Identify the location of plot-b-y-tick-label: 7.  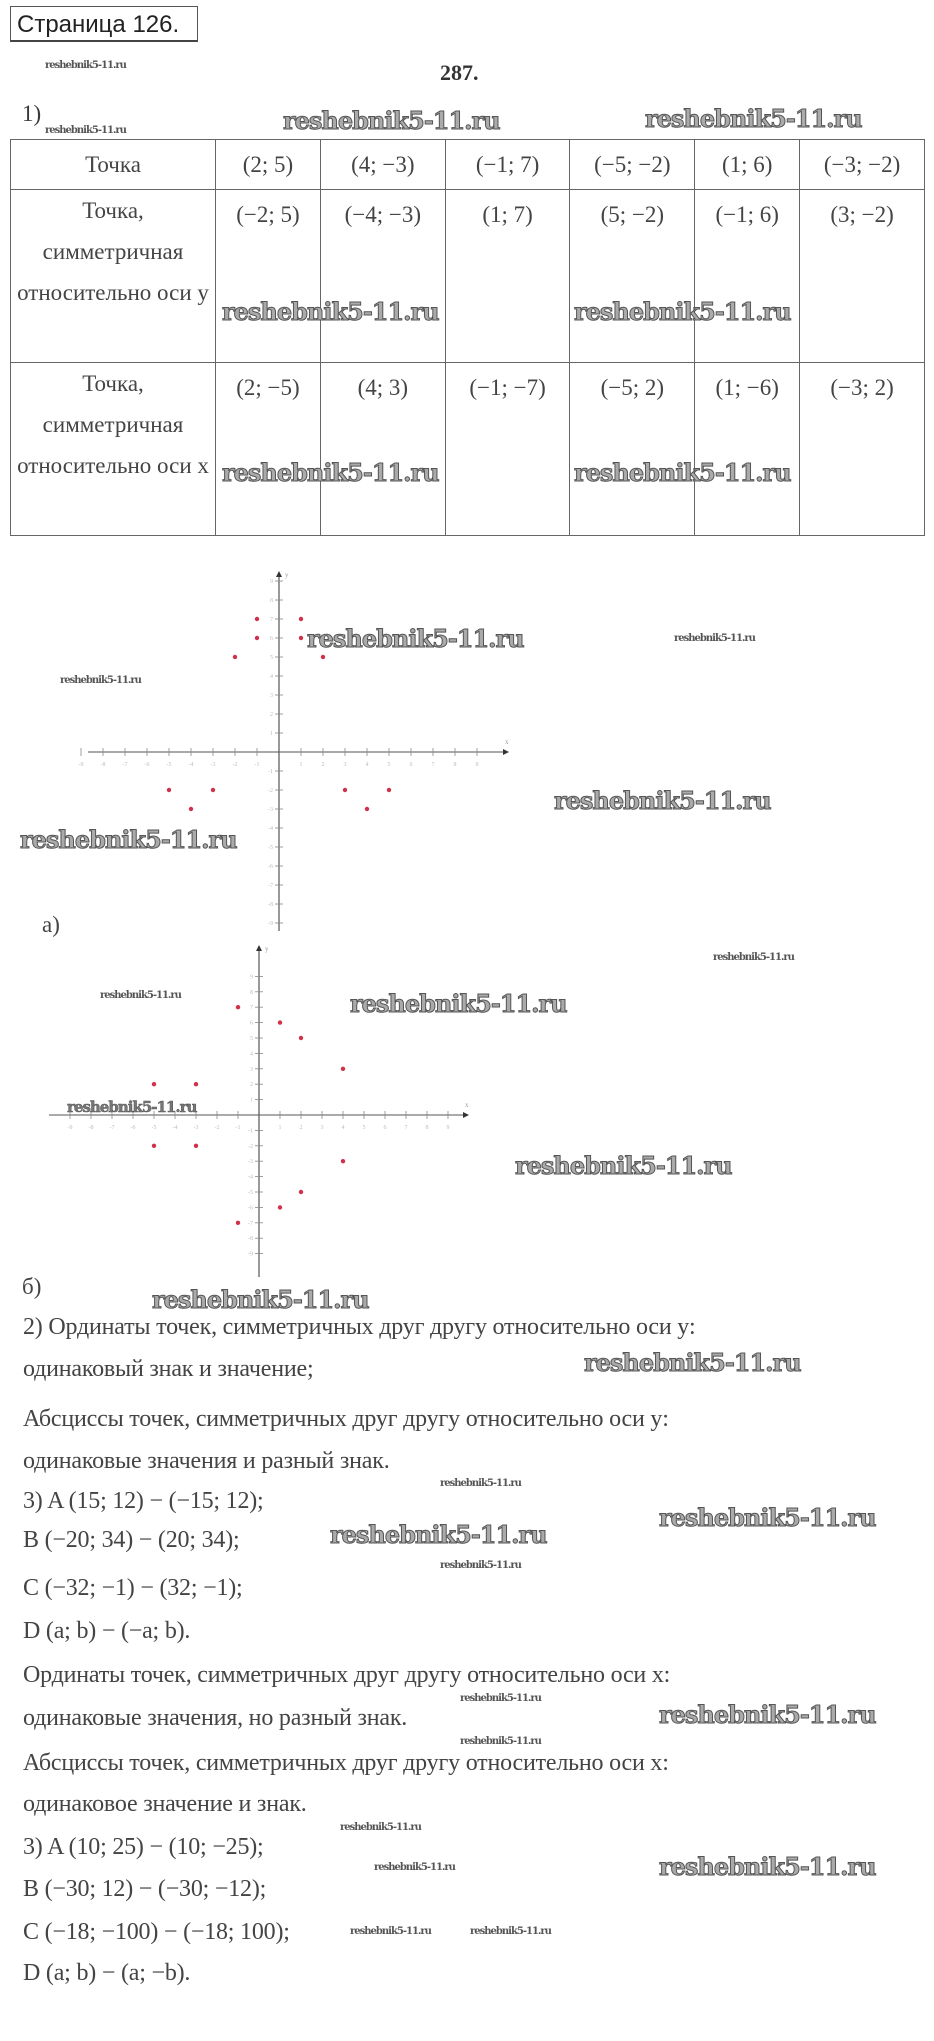
(251, 1008).